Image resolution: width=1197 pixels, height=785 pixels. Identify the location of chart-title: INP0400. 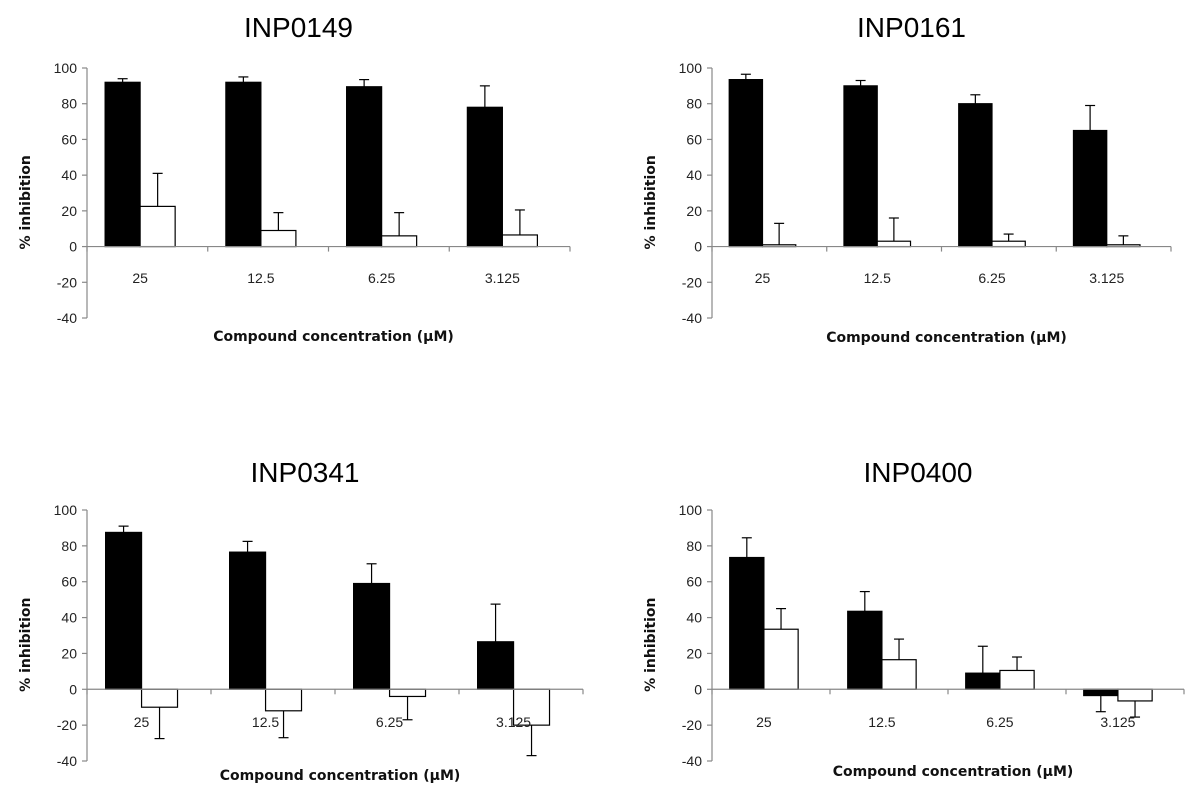
(918, 472).